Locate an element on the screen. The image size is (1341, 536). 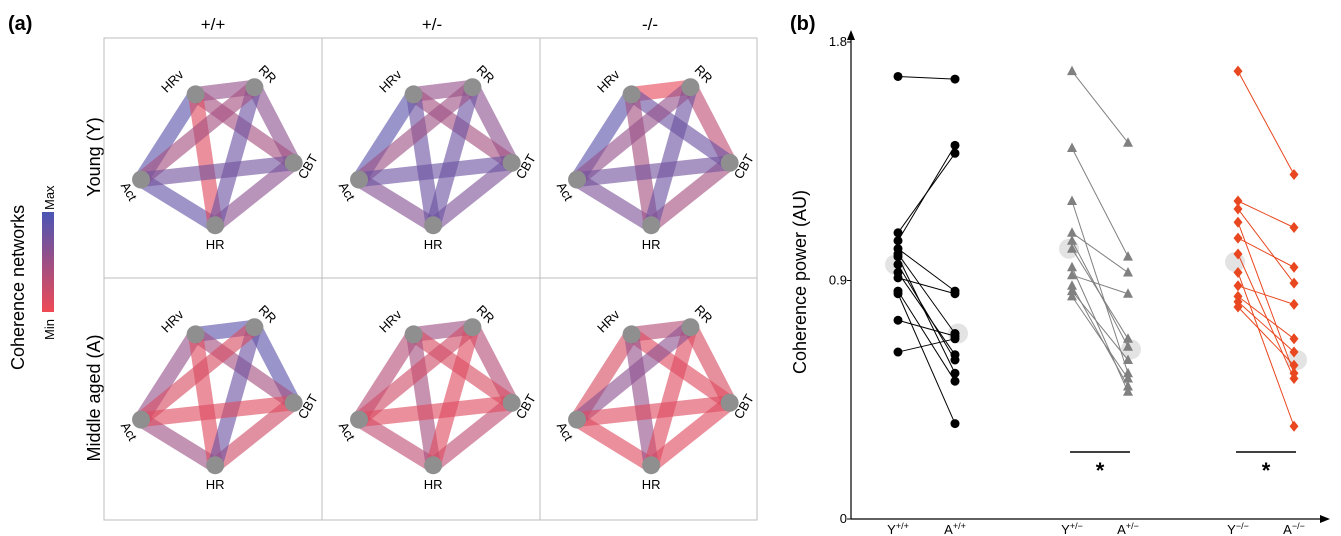
legend-max-label: Max is located at coordinates (49, 197).